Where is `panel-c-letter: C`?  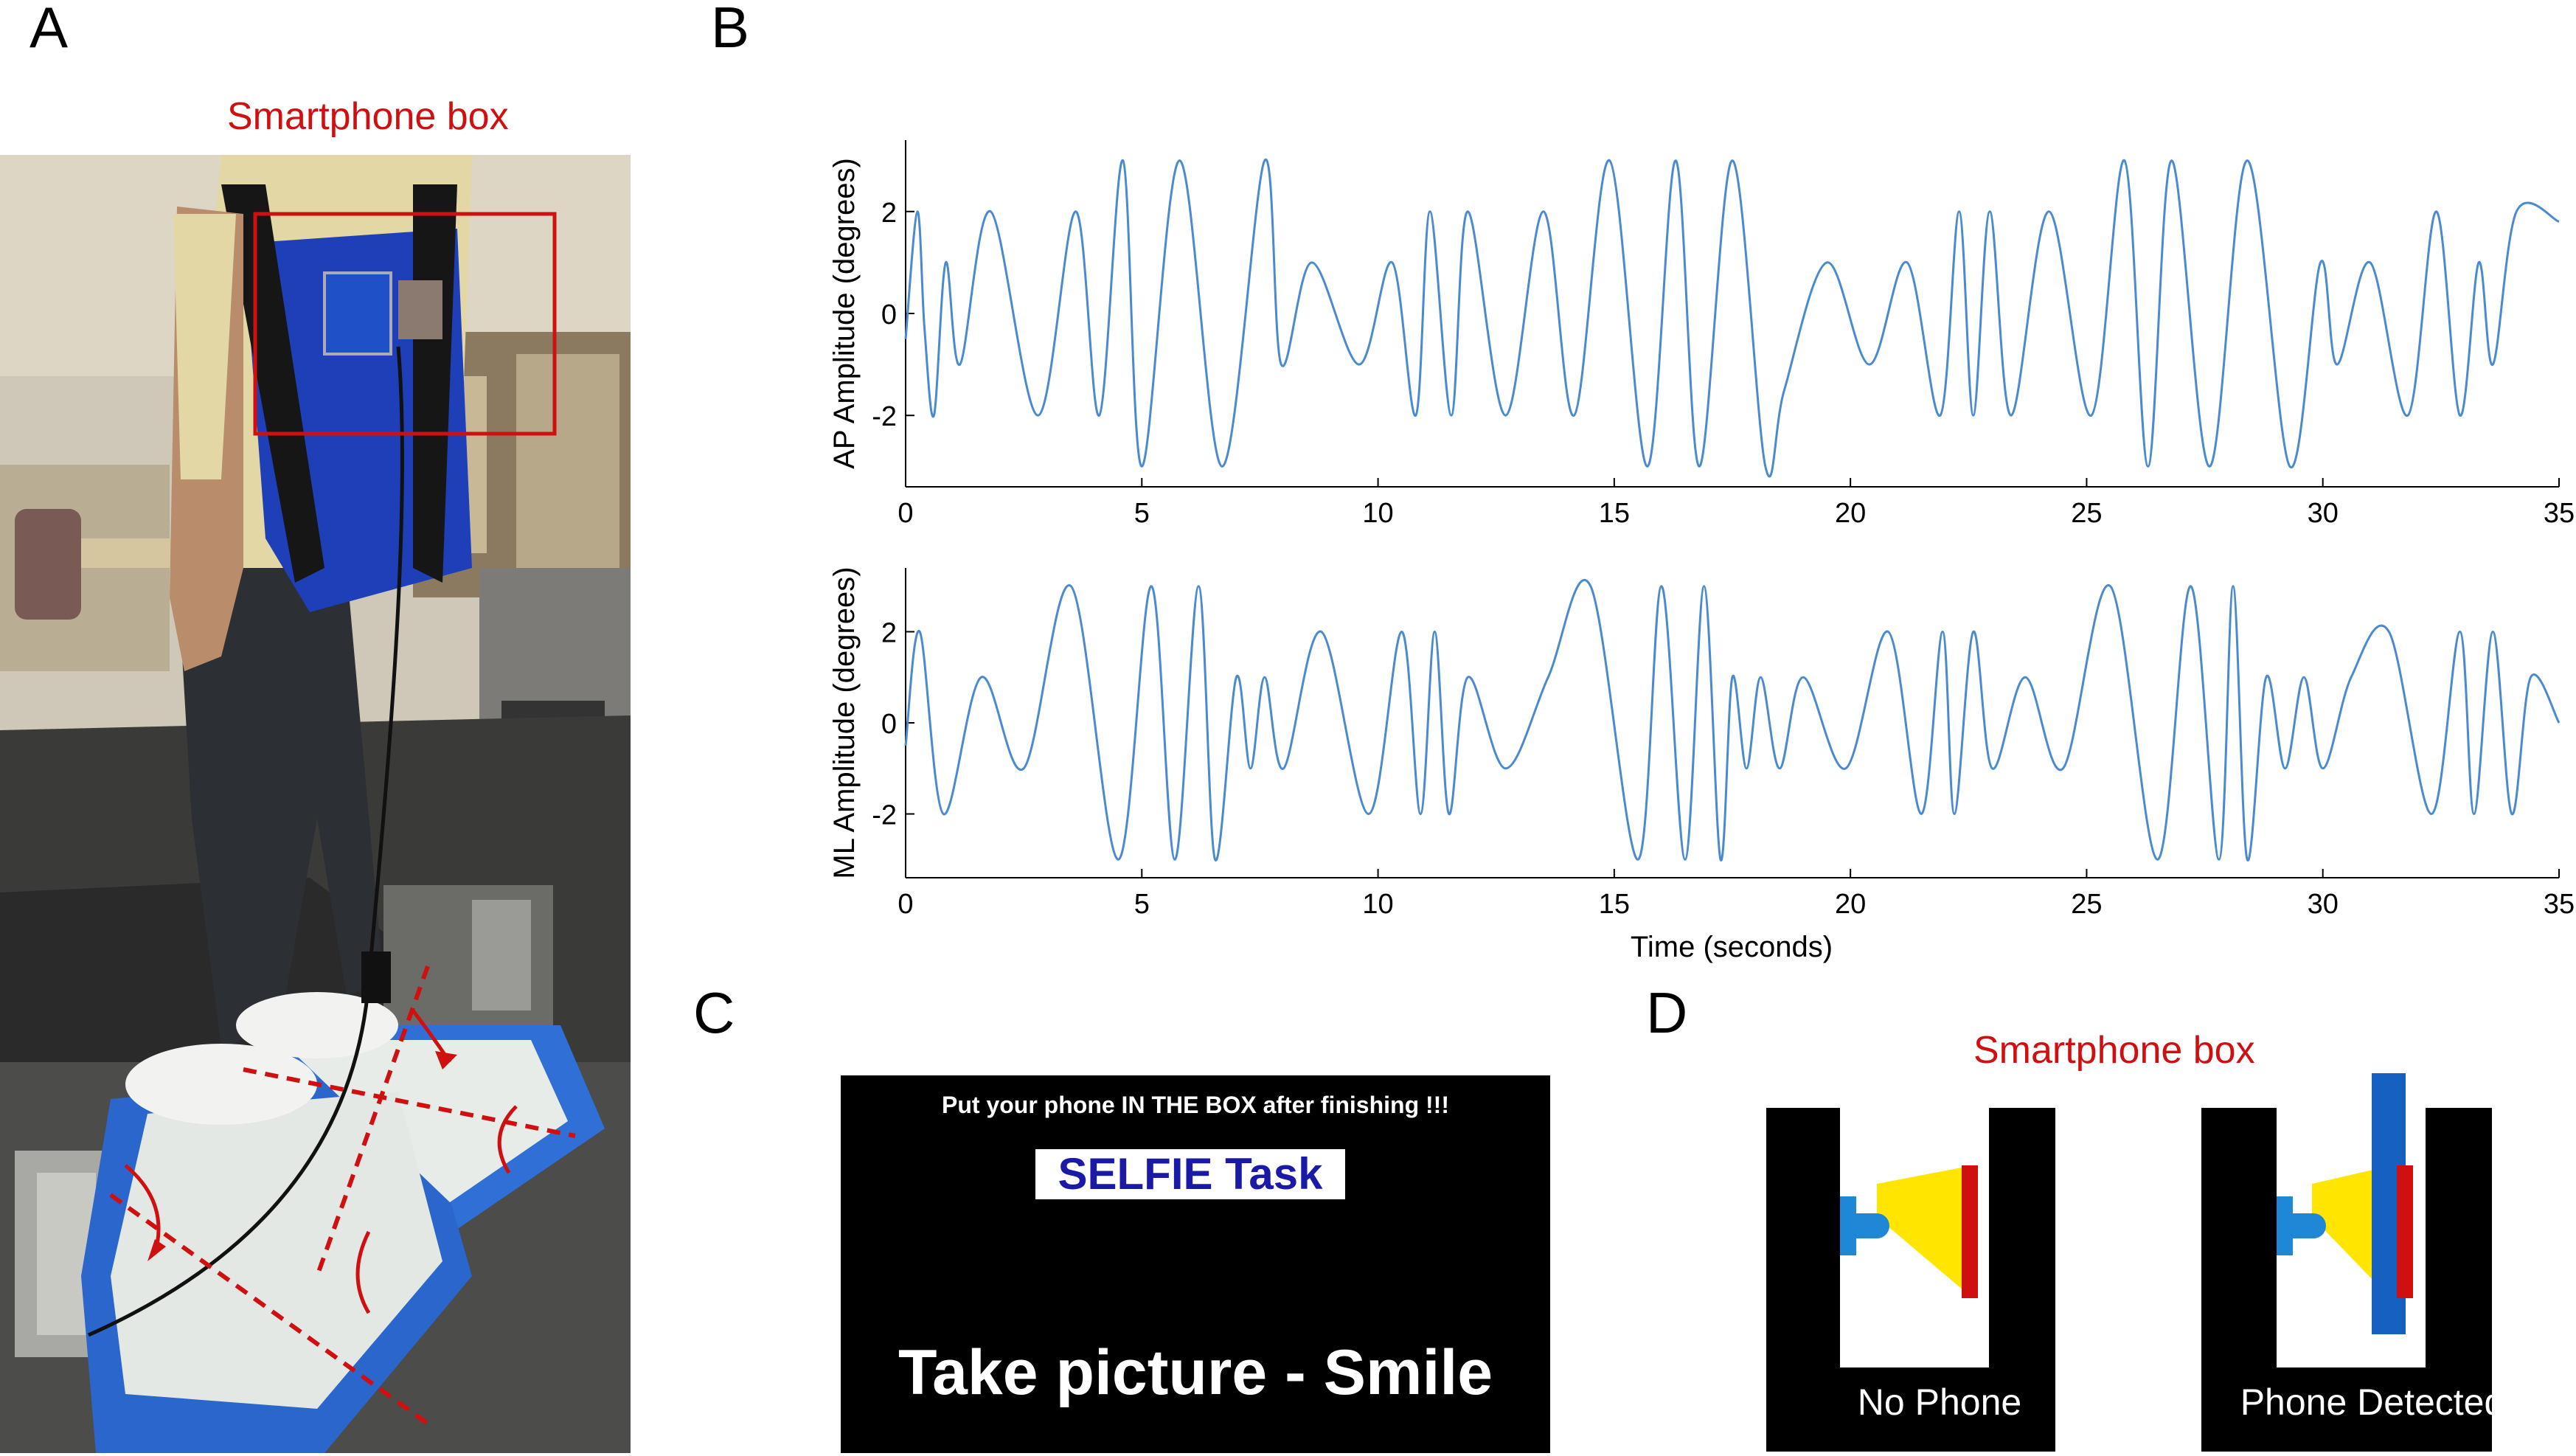
panel-c-letter: C is located at coordinates (714, 1012).